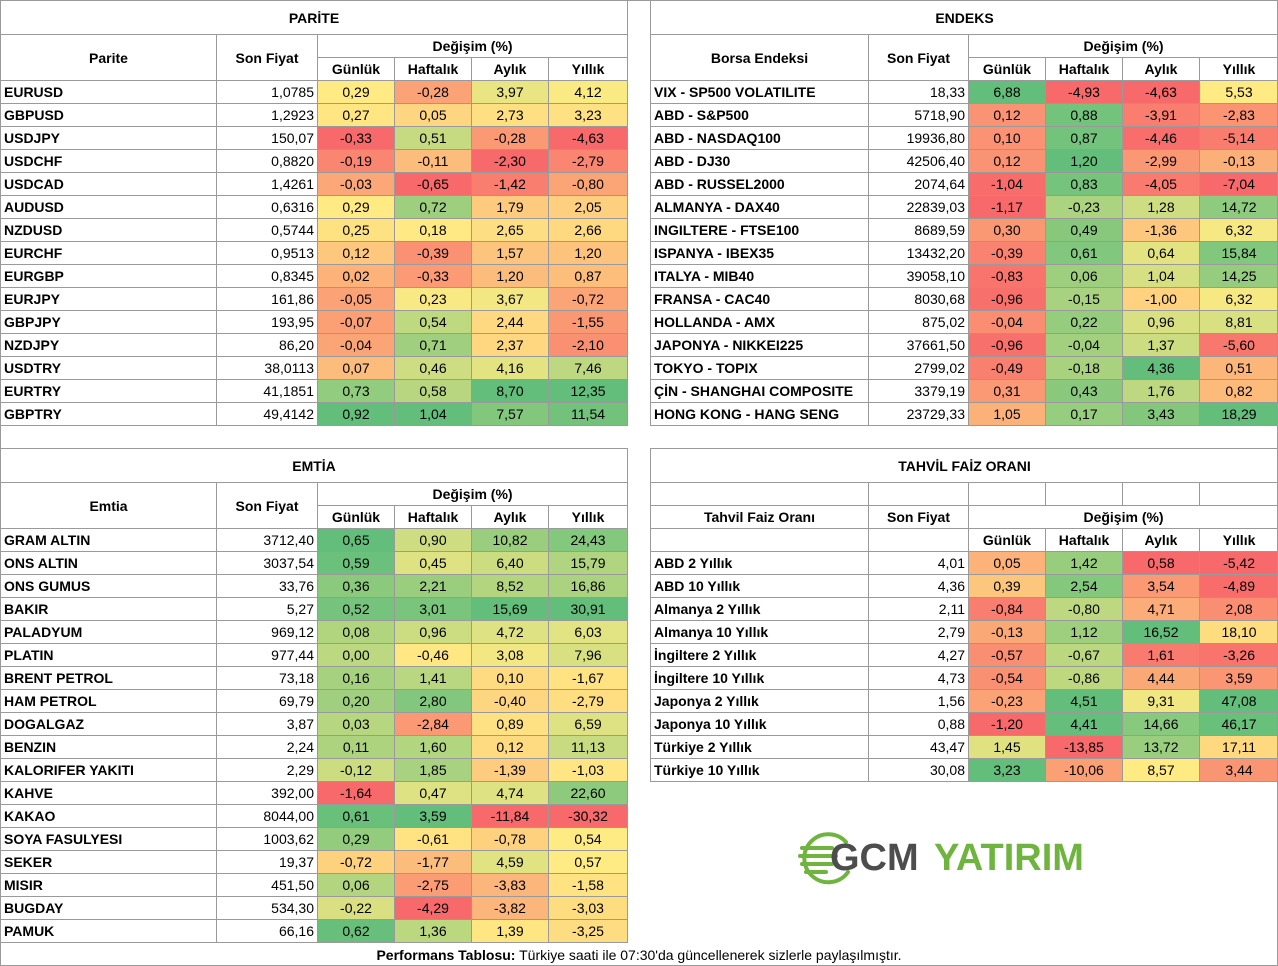 This screenshot has width=1278, height=966. I want to click on emtia-row-name: MISIR, so click(108, 885).